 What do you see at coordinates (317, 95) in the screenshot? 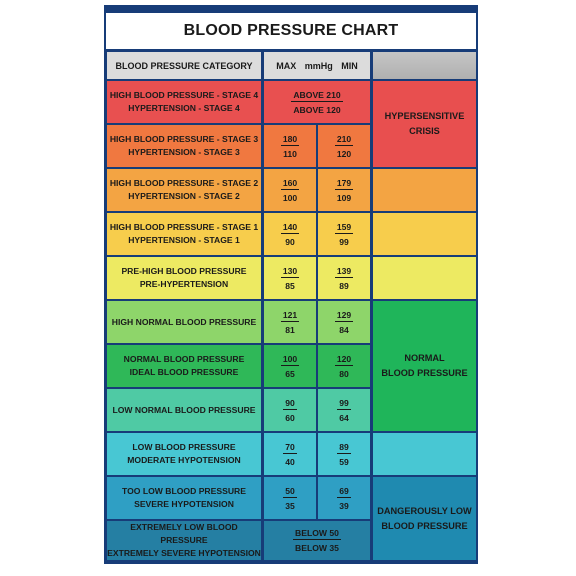
I see `combined-max: ABOVE 210` at bounding box center [317, 95].